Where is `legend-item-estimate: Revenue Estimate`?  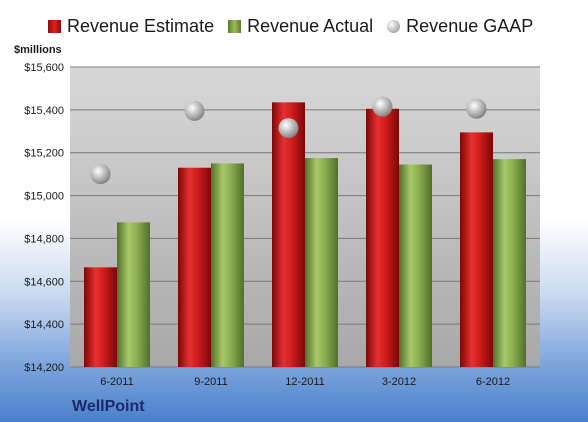 legend-item-estimate: Revenue Estimate is located at coordinates (131, 26).